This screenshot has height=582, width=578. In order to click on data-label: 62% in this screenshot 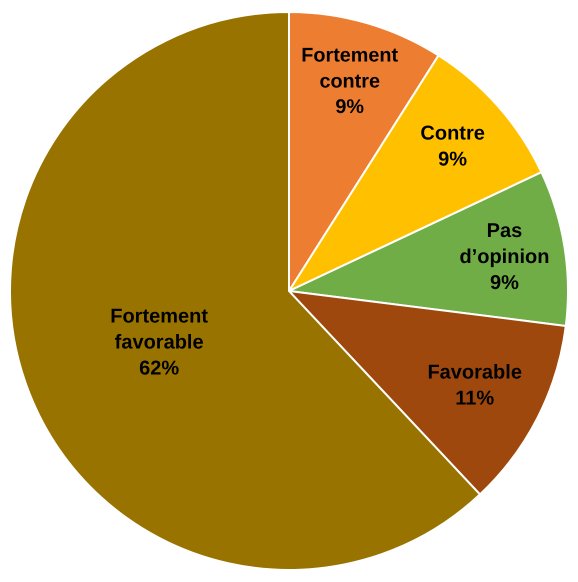, I will do `click(159, 368)`.